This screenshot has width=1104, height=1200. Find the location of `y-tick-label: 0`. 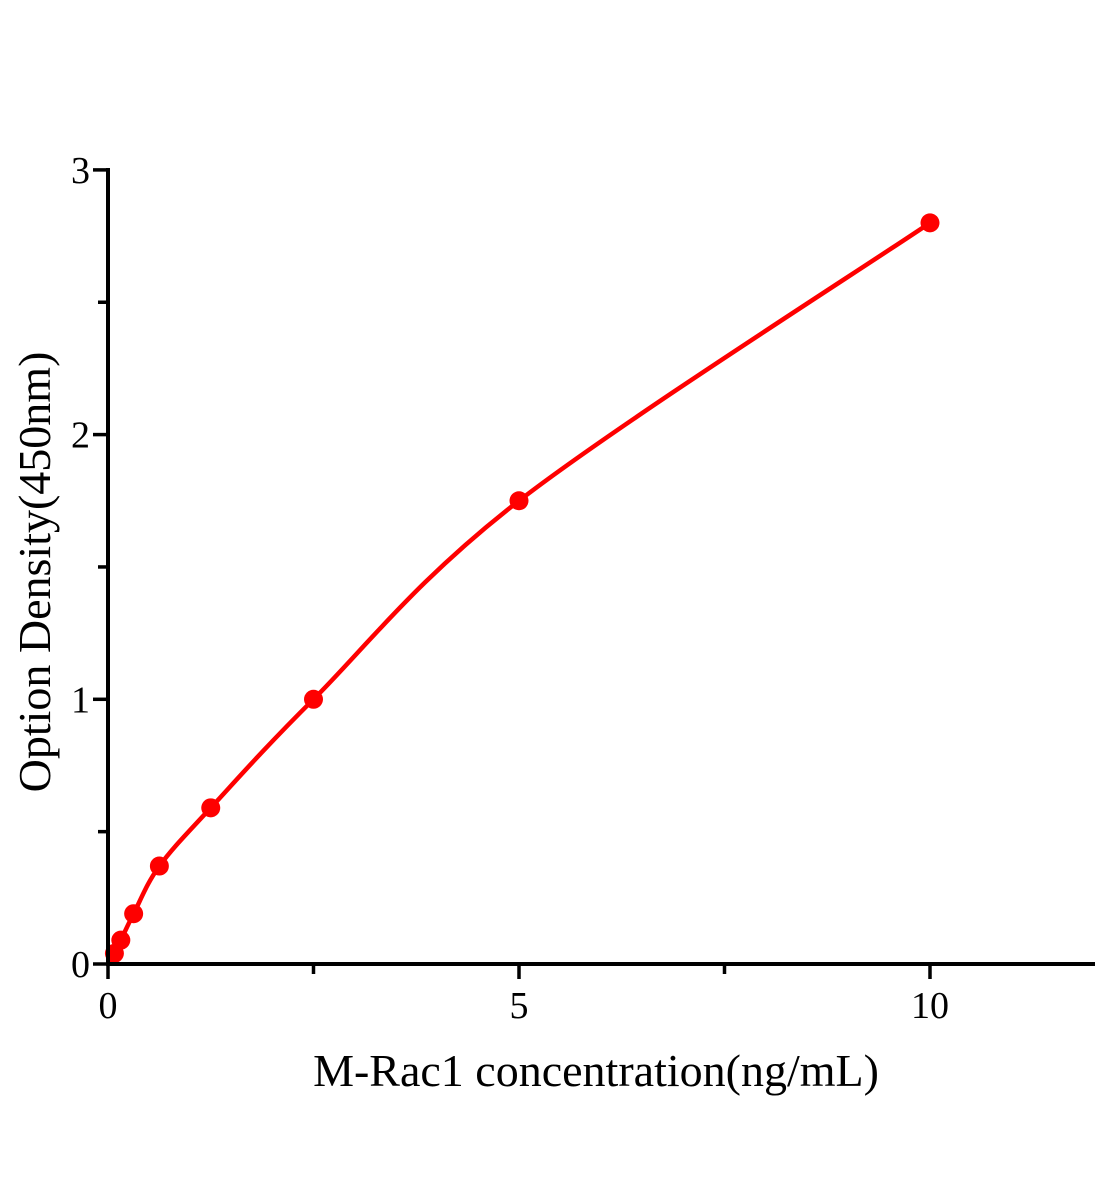

y-tick-label: 0 is located at coordinates (80, 965).